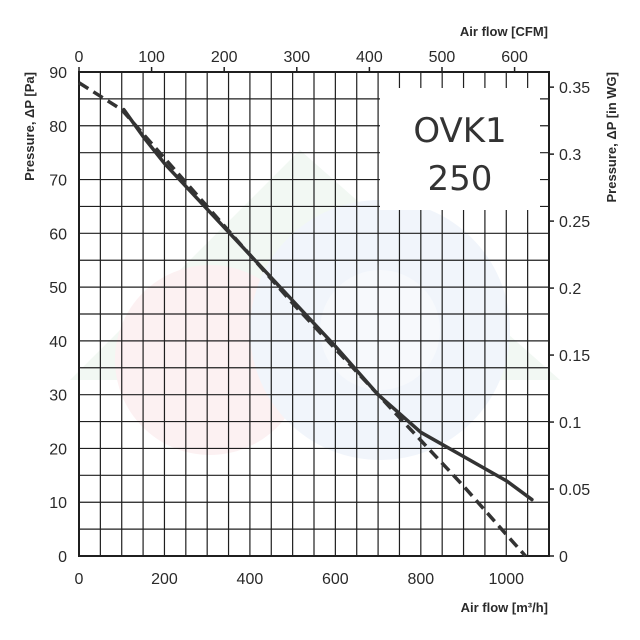 This screenshot has height=640, width=640. I want to click on model-label-box: OVK1 250, so click(460, 149).